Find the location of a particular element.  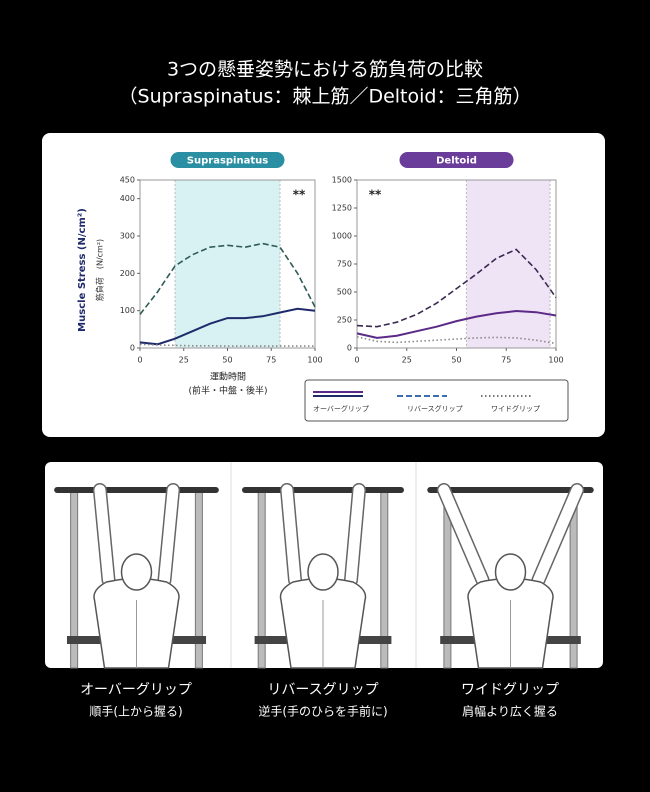

legend-box is located at coordinates (436, 400).